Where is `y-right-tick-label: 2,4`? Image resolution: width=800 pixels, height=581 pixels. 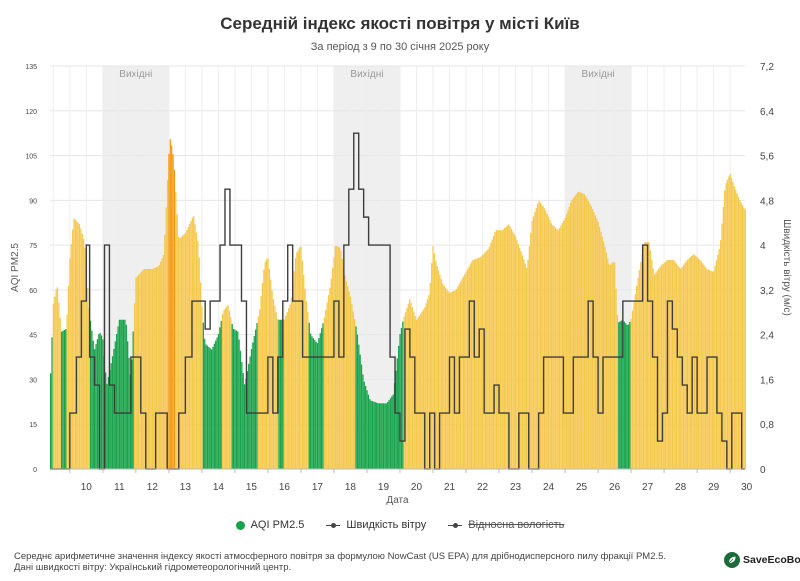 y-right-tick-label: 2,4 is located at coordinates (767, 336).